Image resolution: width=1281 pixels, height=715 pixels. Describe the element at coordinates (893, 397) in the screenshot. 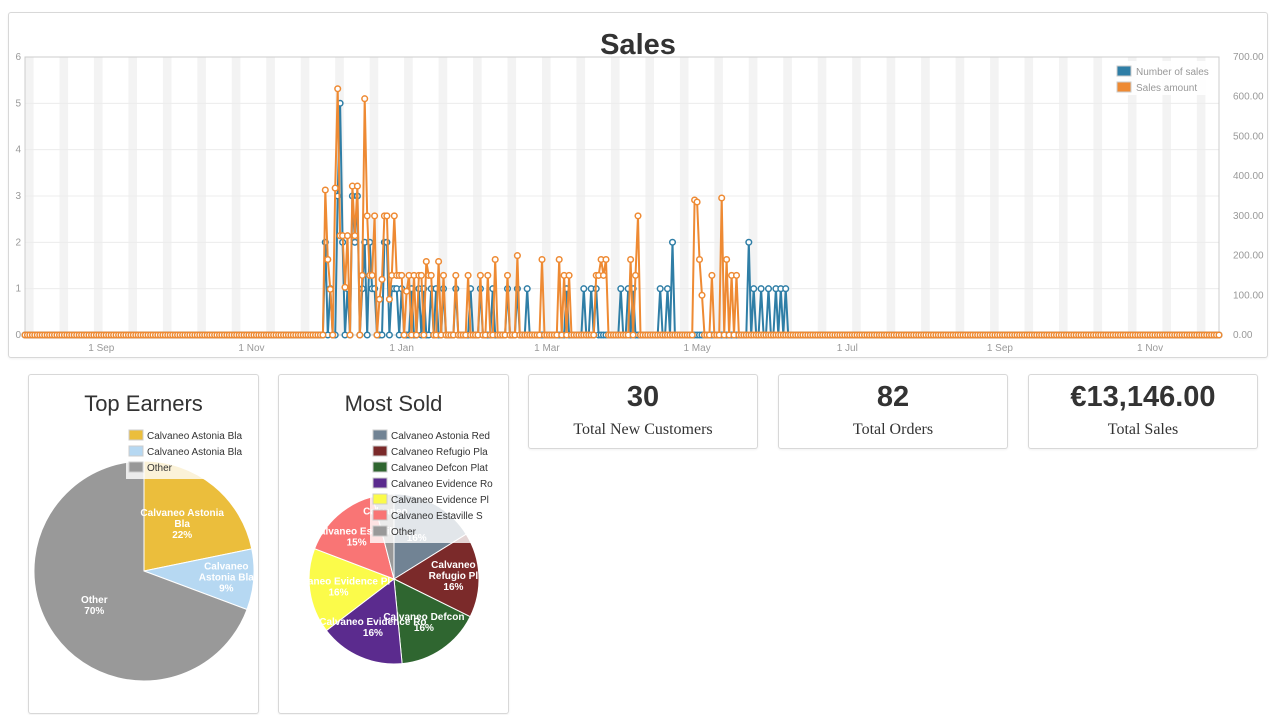

I see `stat-total-orders-value: 82` at that location.